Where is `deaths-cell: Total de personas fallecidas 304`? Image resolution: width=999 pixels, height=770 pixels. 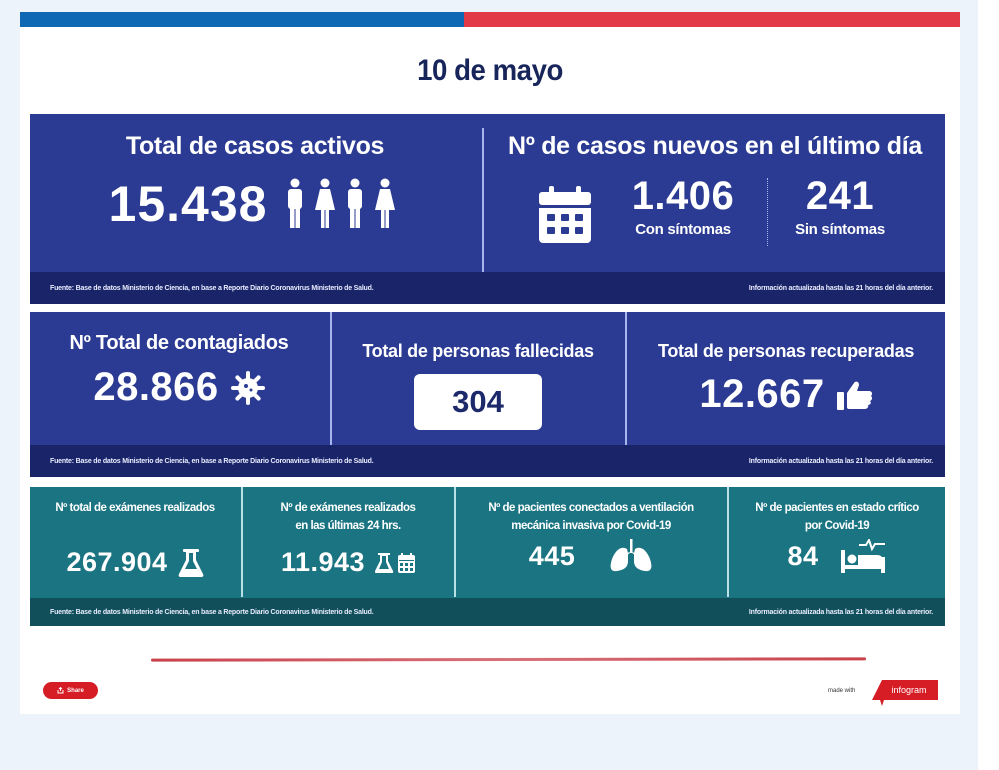
deaths-cell: Total de personas fallecidas 304 is located at coordinates (478, 371).